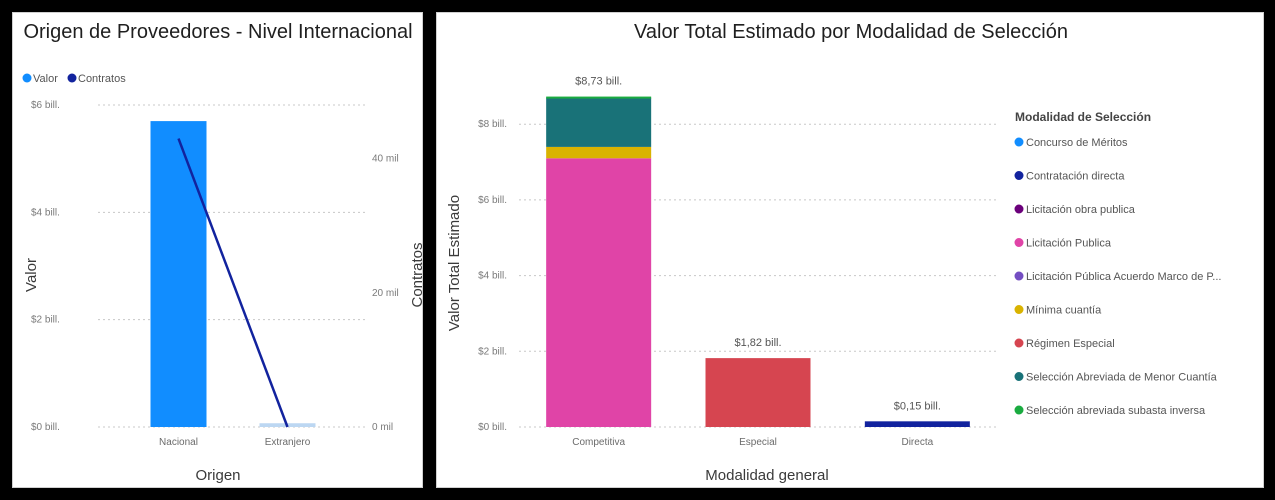 The height and width of the screenshot is (500, 1275). Describe the element at coordinates (1081, 210) in the screenshot. I see `legend-label: Licitación obra publica` at that location.